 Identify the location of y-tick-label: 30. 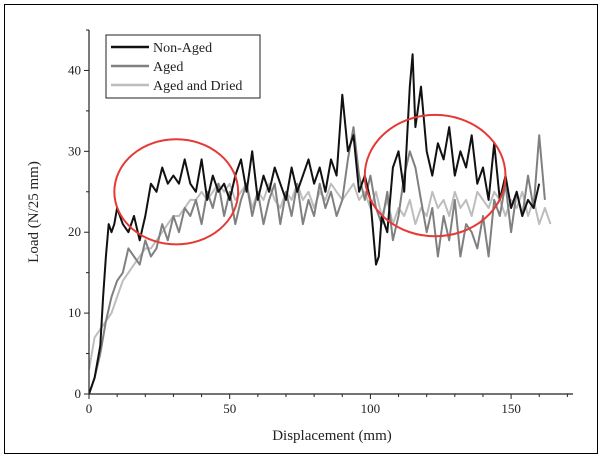
(74, 150).